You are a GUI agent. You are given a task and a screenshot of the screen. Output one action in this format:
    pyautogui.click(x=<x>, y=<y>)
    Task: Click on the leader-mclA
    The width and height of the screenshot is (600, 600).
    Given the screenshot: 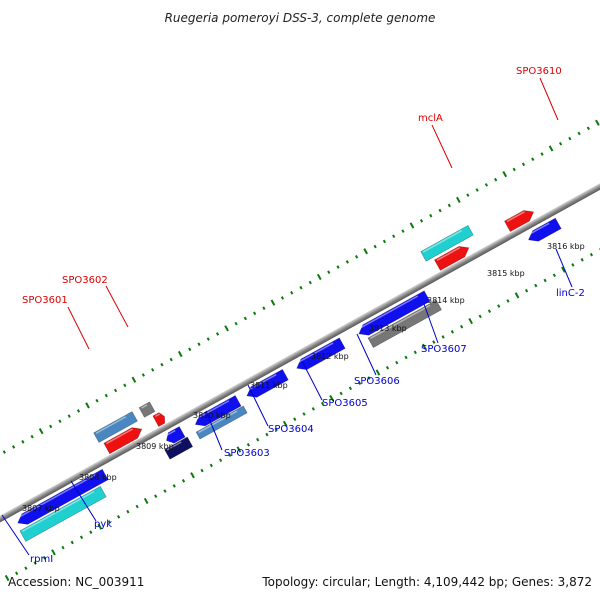 What is the action you would take?
    pyautogui.click(x=442, y=146)
    